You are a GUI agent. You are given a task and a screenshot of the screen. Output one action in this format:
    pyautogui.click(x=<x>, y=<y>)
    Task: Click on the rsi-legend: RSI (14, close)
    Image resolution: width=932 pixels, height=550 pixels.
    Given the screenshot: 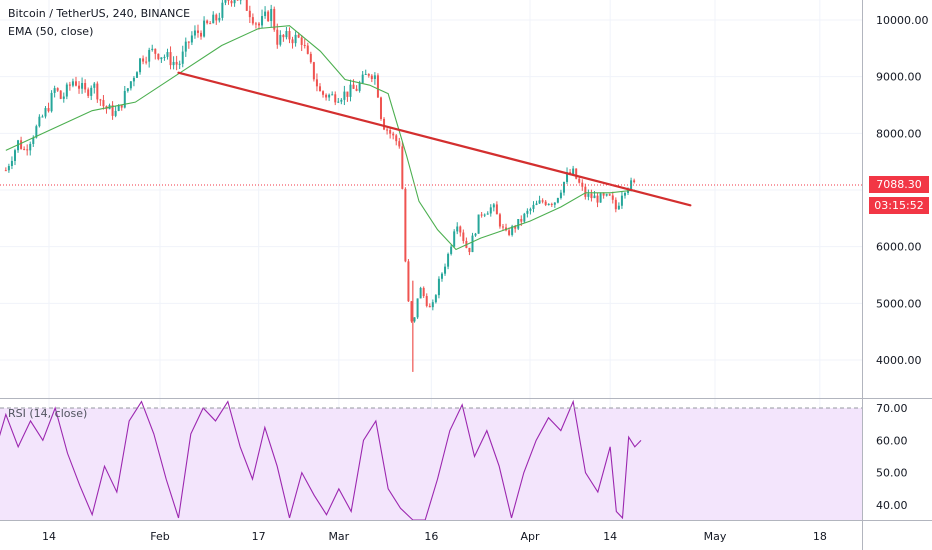 What is the action you would take?
    pyautogui.click(x=48, y=413)
    